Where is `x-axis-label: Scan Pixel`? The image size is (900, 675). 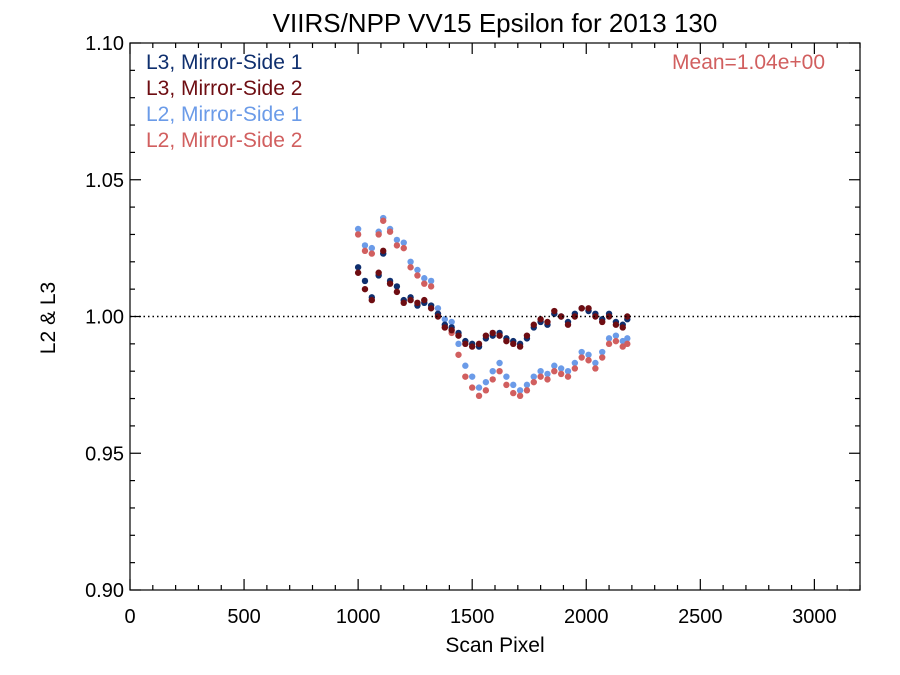
x-axis-label: Scan Pixel is located at coordinates (494, 645).